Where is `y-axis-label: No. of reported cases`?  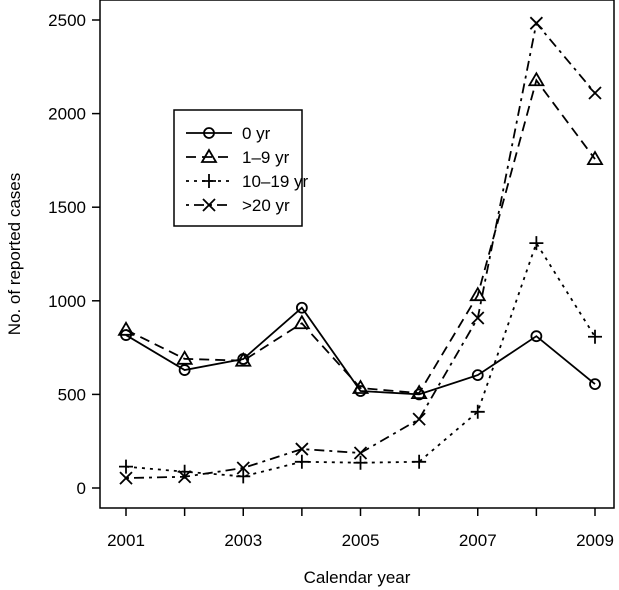
y-axis-label: No. of reported cases is located at coordinates (14, 254).